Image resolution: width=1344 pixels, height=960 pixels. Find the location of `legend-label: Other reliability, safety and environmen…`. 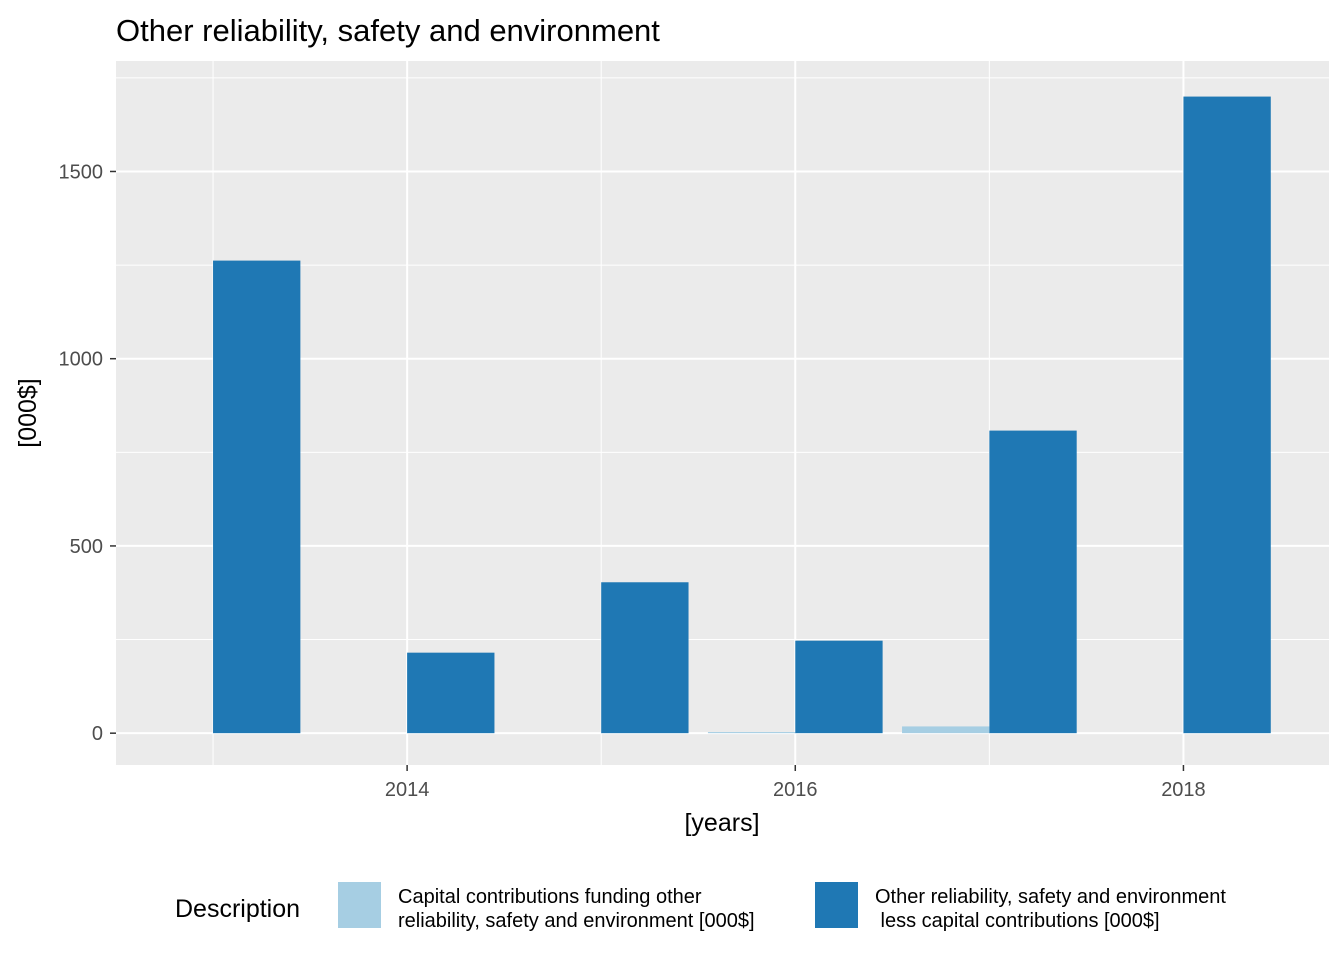

legend-label: Other reliability, safety and environmen… is located at coordinates (1050, 909).